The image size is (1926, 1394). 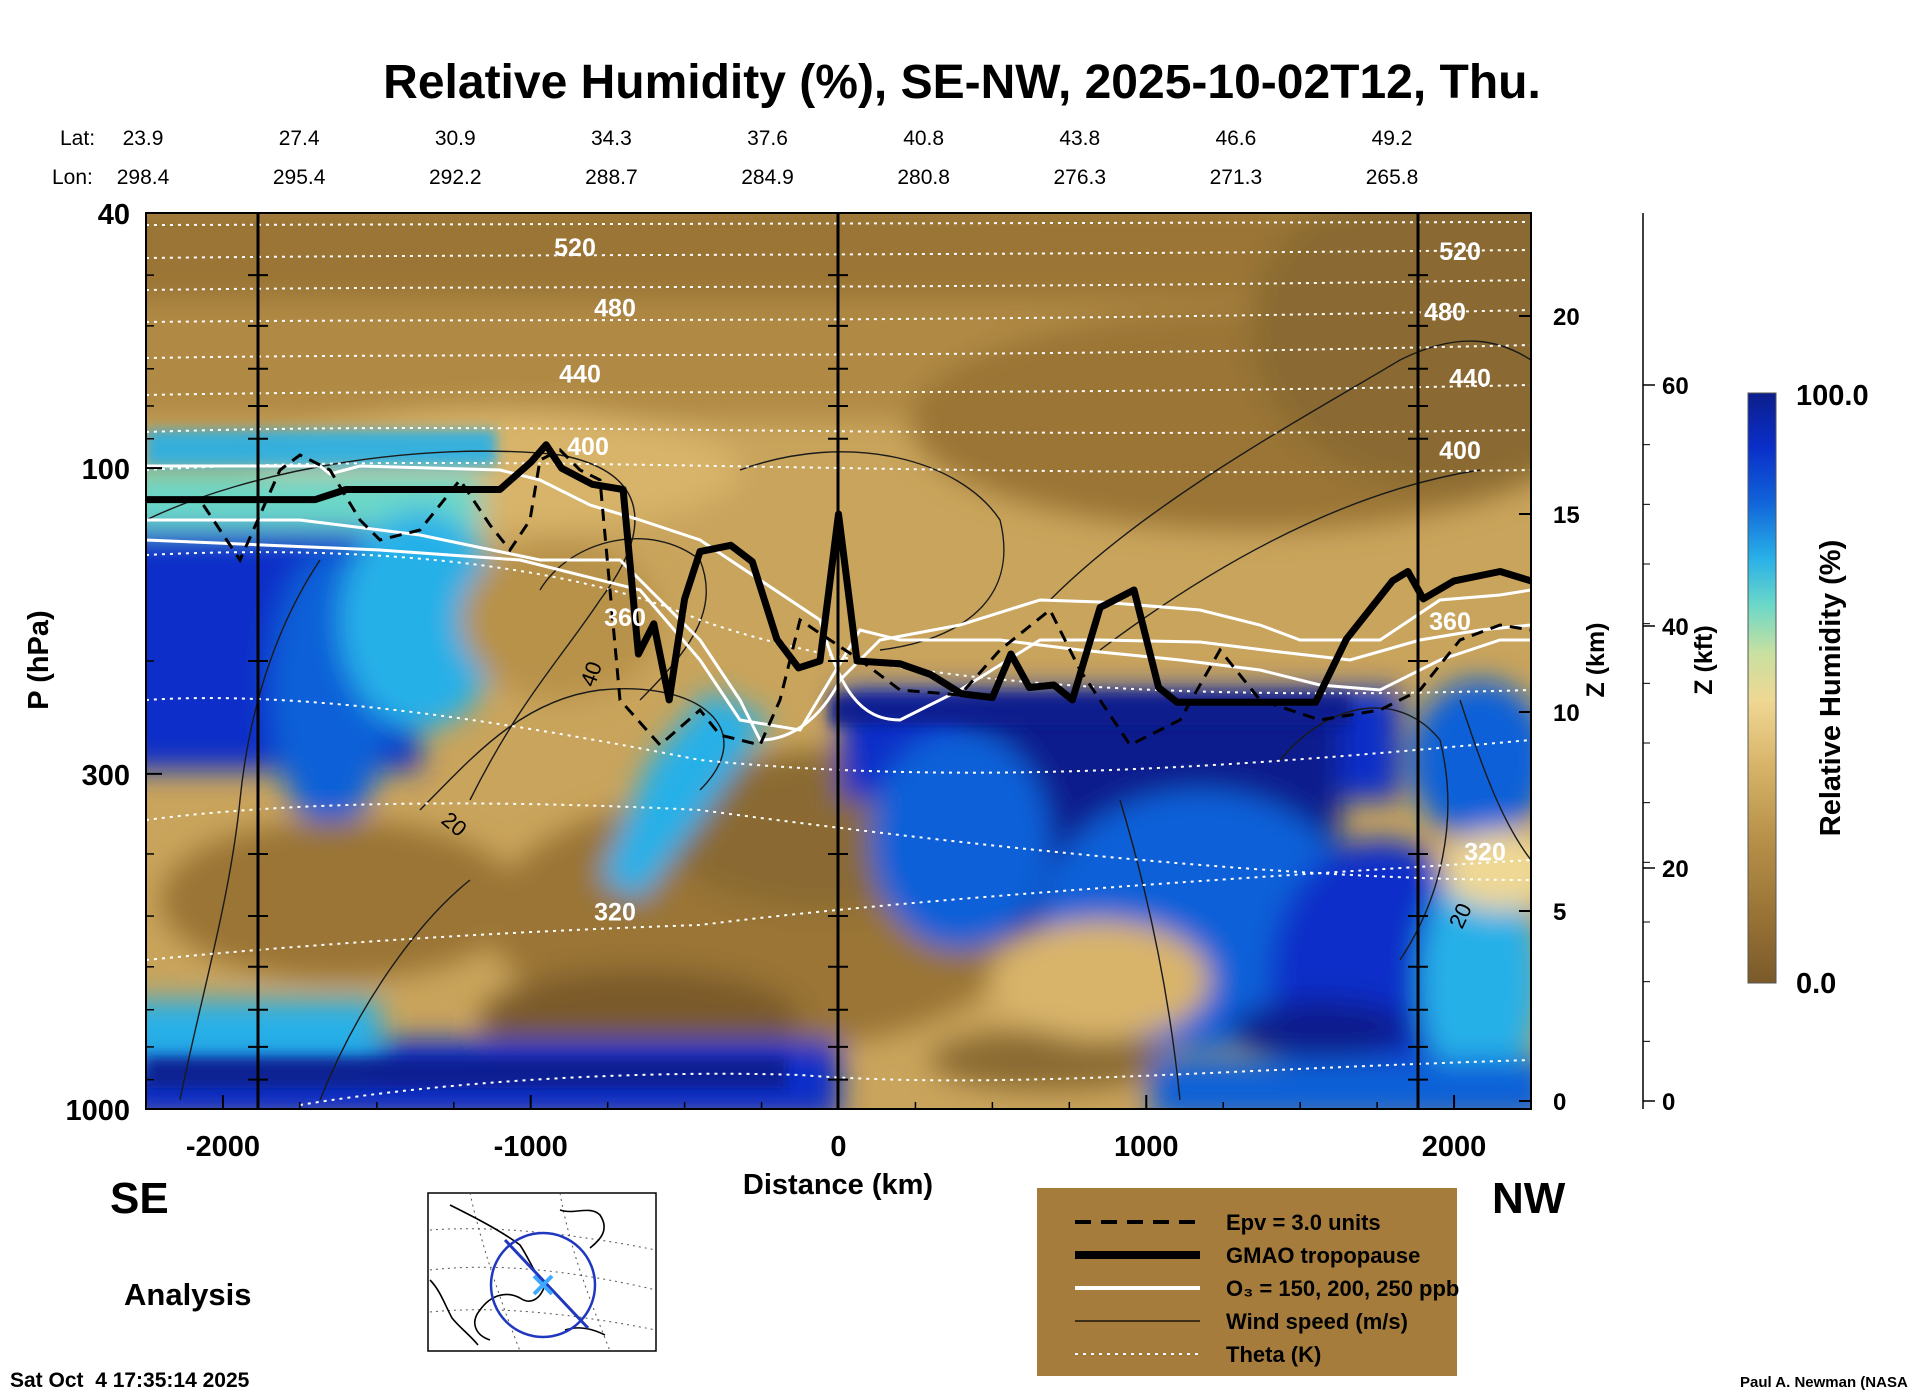 What do you see at coordinates (1704, 659) in the screenshot?
I see `z-kft-axis-label: Z (kft)` at bounding box center [1704, 659].